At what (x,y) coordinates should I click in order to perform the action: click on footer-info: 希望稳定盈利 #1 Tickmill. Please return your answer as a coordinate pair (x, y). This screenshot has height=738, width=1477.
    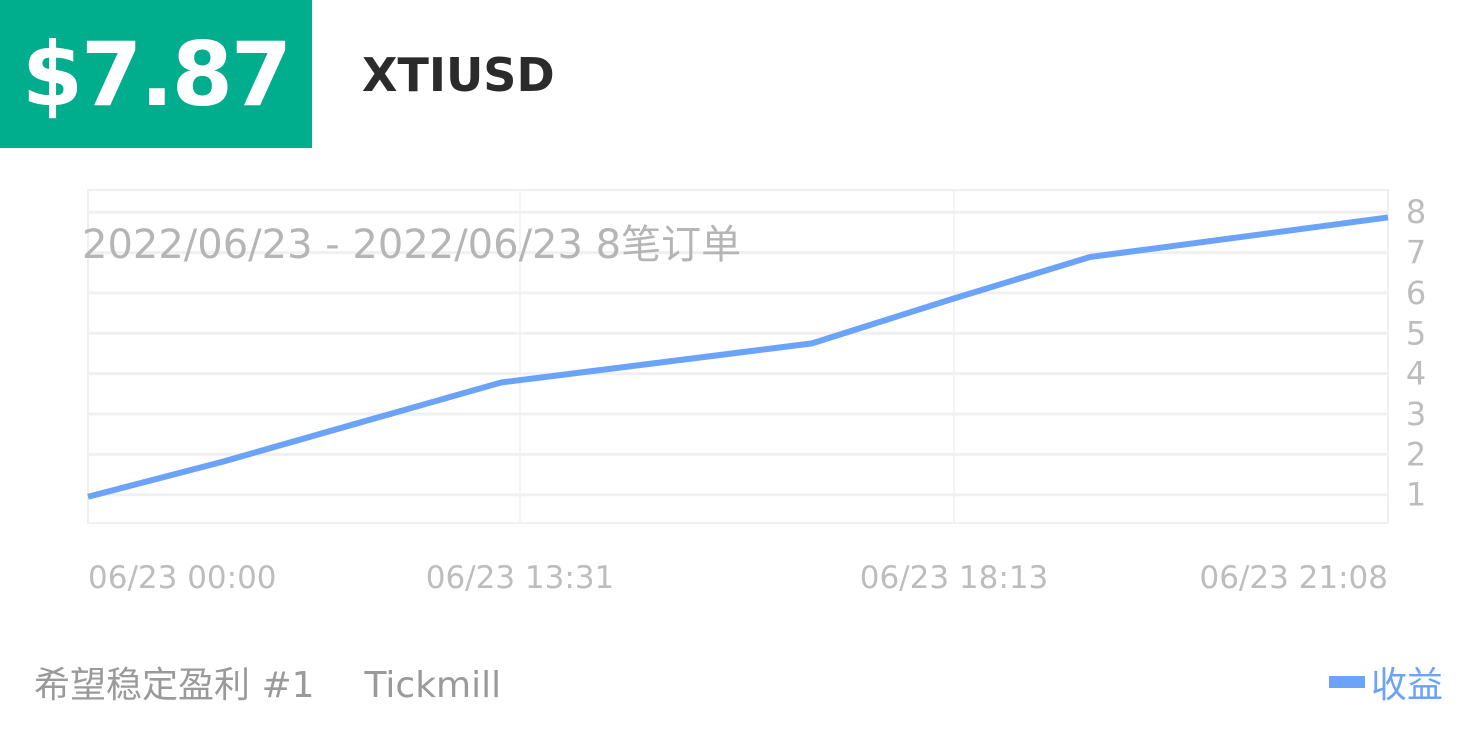
    Looking at the image, I should click on (292, 682).